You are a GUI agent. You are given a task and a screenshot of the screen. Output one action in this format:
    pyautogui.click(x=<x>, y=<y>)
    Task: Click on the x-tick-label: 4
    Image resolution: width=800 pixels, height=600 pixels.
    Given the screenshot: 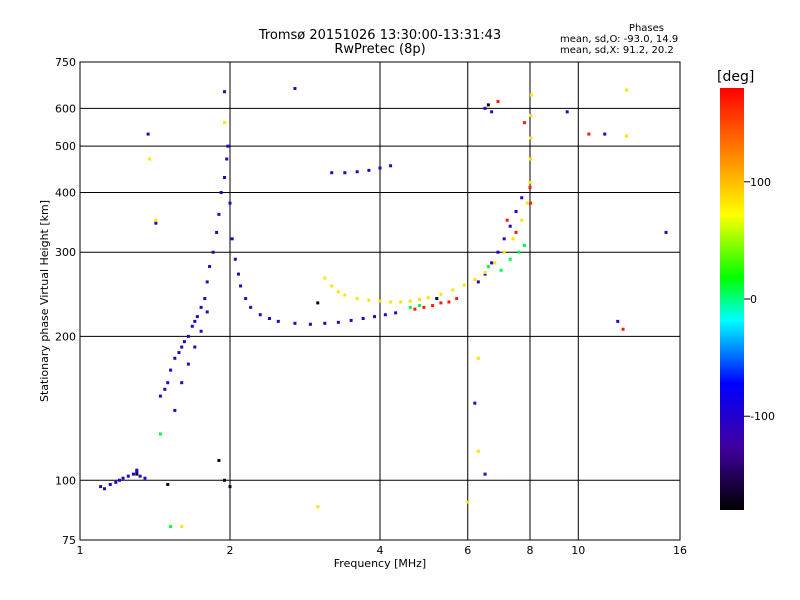 What is the action you would take?
    pyautogui.click(x=380, y=550)
    